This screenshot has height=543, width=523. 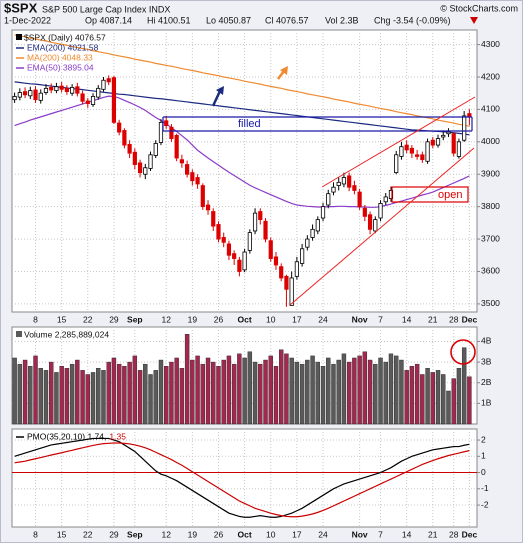 What do you see at coordinates (490, 44) in the screenshot?
I see `y-tick-label: 4300` at bounding box center [490, 44].